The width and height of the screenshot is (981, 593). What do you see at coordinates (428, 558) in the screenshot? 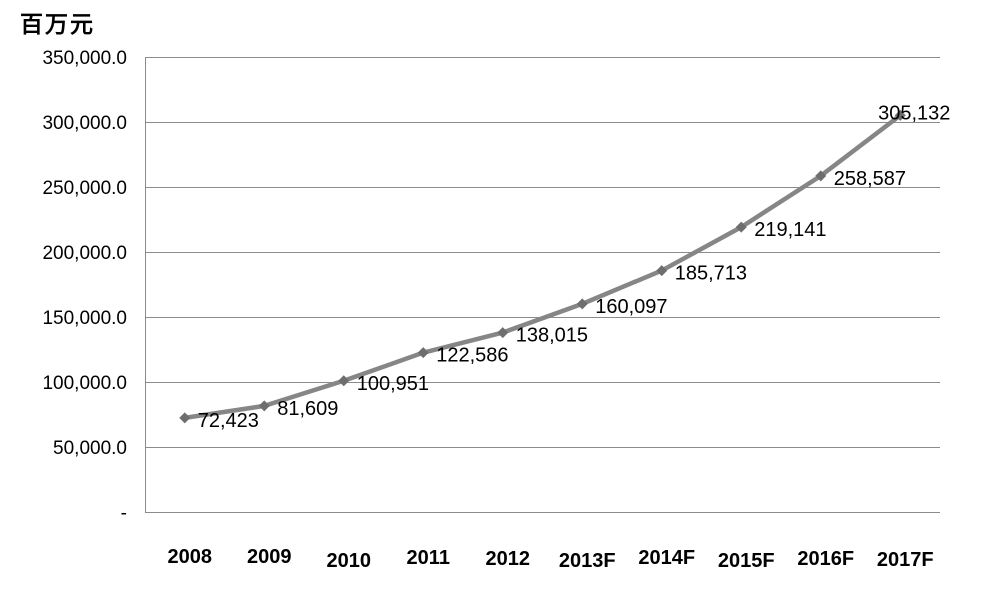
I see `x-axis-tick-label: 2011` at bounding box center [428, 558].